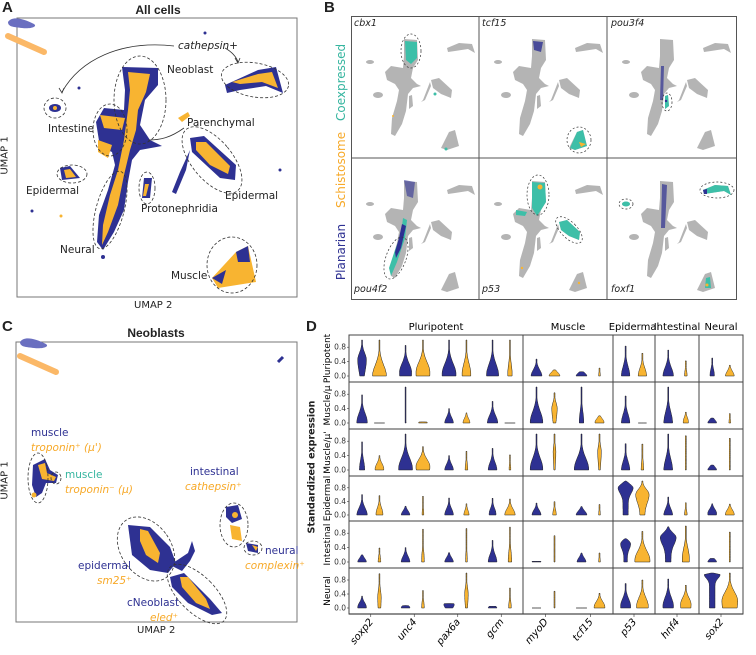  Describe the element at coordinates (311, 326) in the screenshot. I see `panel-letter-d: D` at that location.